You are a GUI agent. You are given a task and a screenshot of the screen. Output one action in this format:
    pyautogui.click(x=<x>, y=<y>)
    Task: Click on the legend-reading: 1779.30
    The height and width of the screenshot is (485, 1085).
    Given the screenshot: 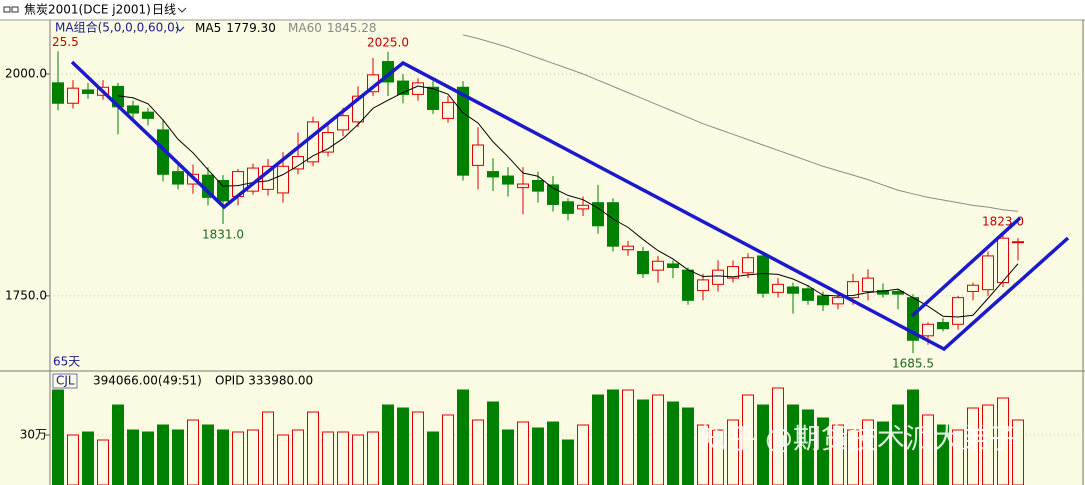 What is the action you would take?
    pyautogui.click(x=251, y=28)
    